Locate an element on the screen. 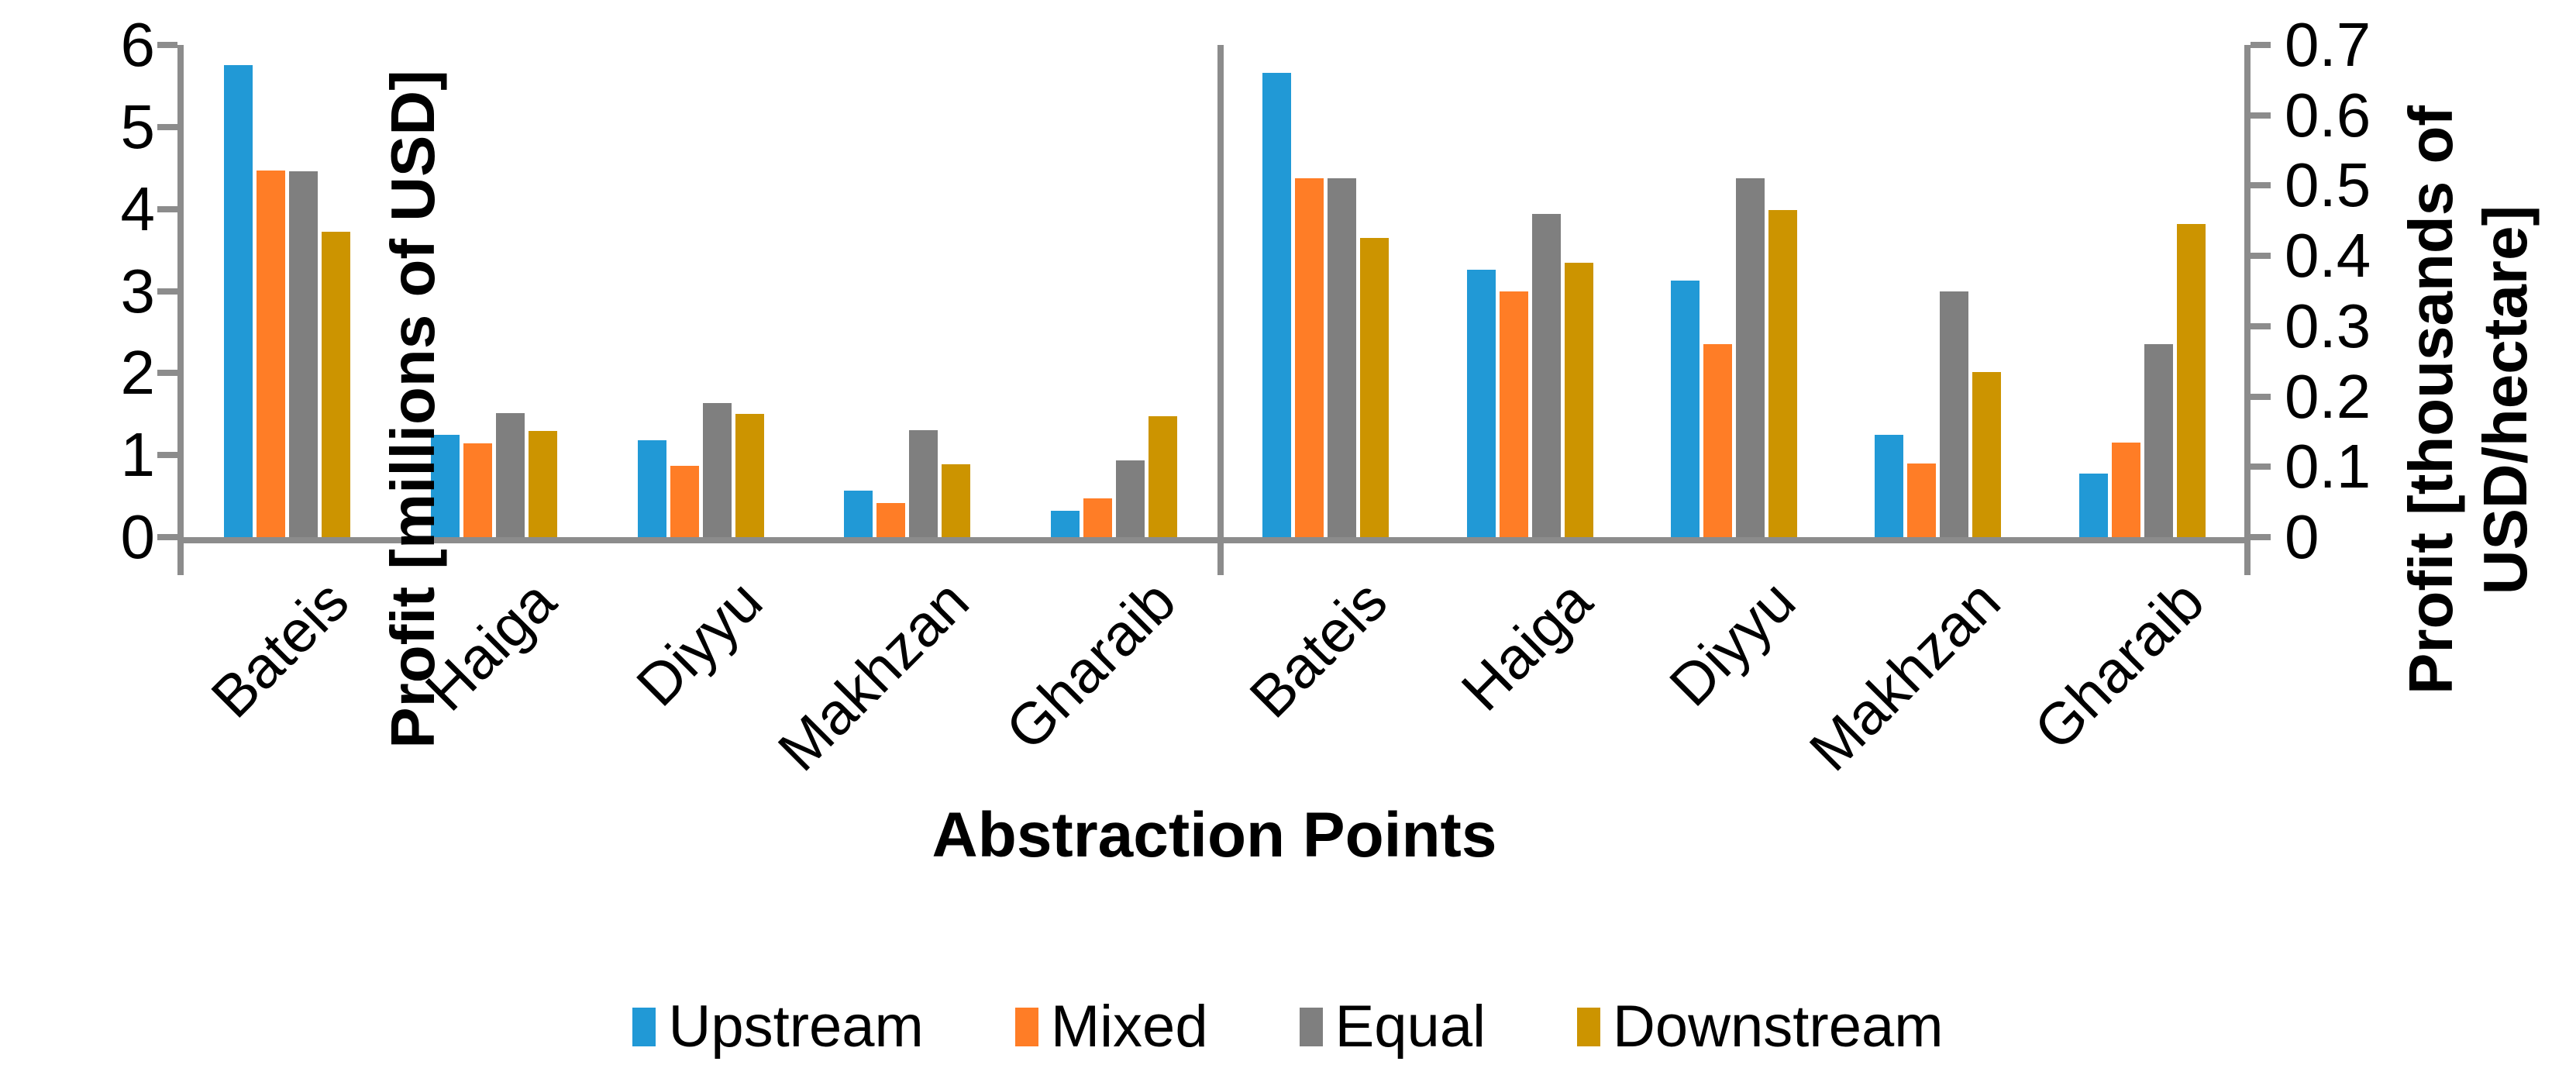 The width and height of the screenshot is (2576, 1089). right-y-axis-line is located at coordinates (2247, 310).